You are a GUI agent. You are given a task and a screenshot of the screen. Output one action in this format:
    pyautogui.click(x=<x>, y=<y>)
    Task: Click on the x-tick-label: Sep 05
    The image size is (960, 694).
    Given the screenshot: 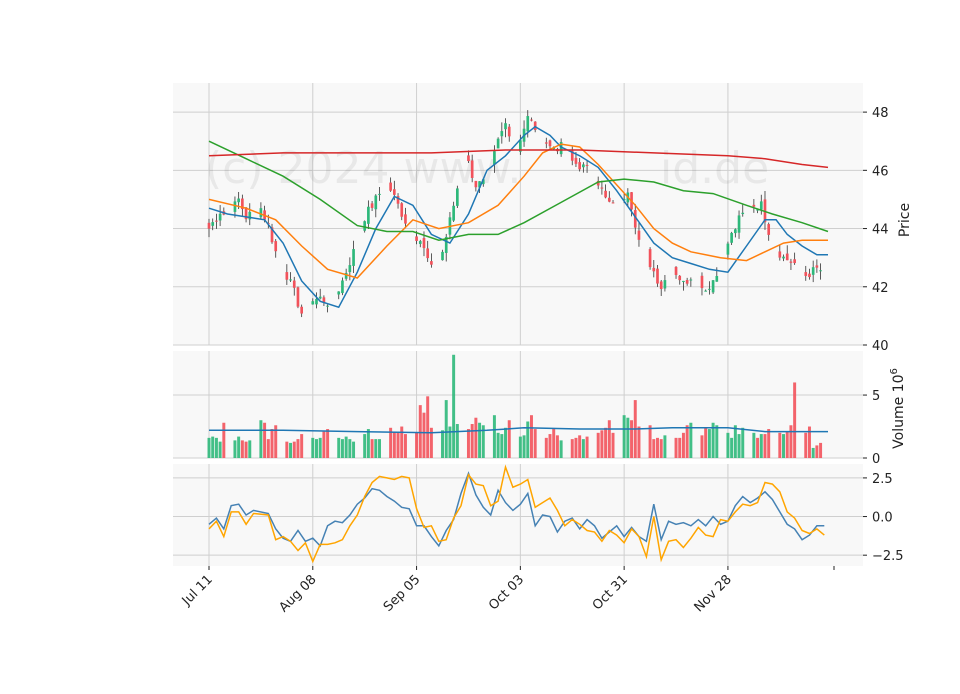 What is the action you would take?
    pyautogui.click(x=402, y=593)
    